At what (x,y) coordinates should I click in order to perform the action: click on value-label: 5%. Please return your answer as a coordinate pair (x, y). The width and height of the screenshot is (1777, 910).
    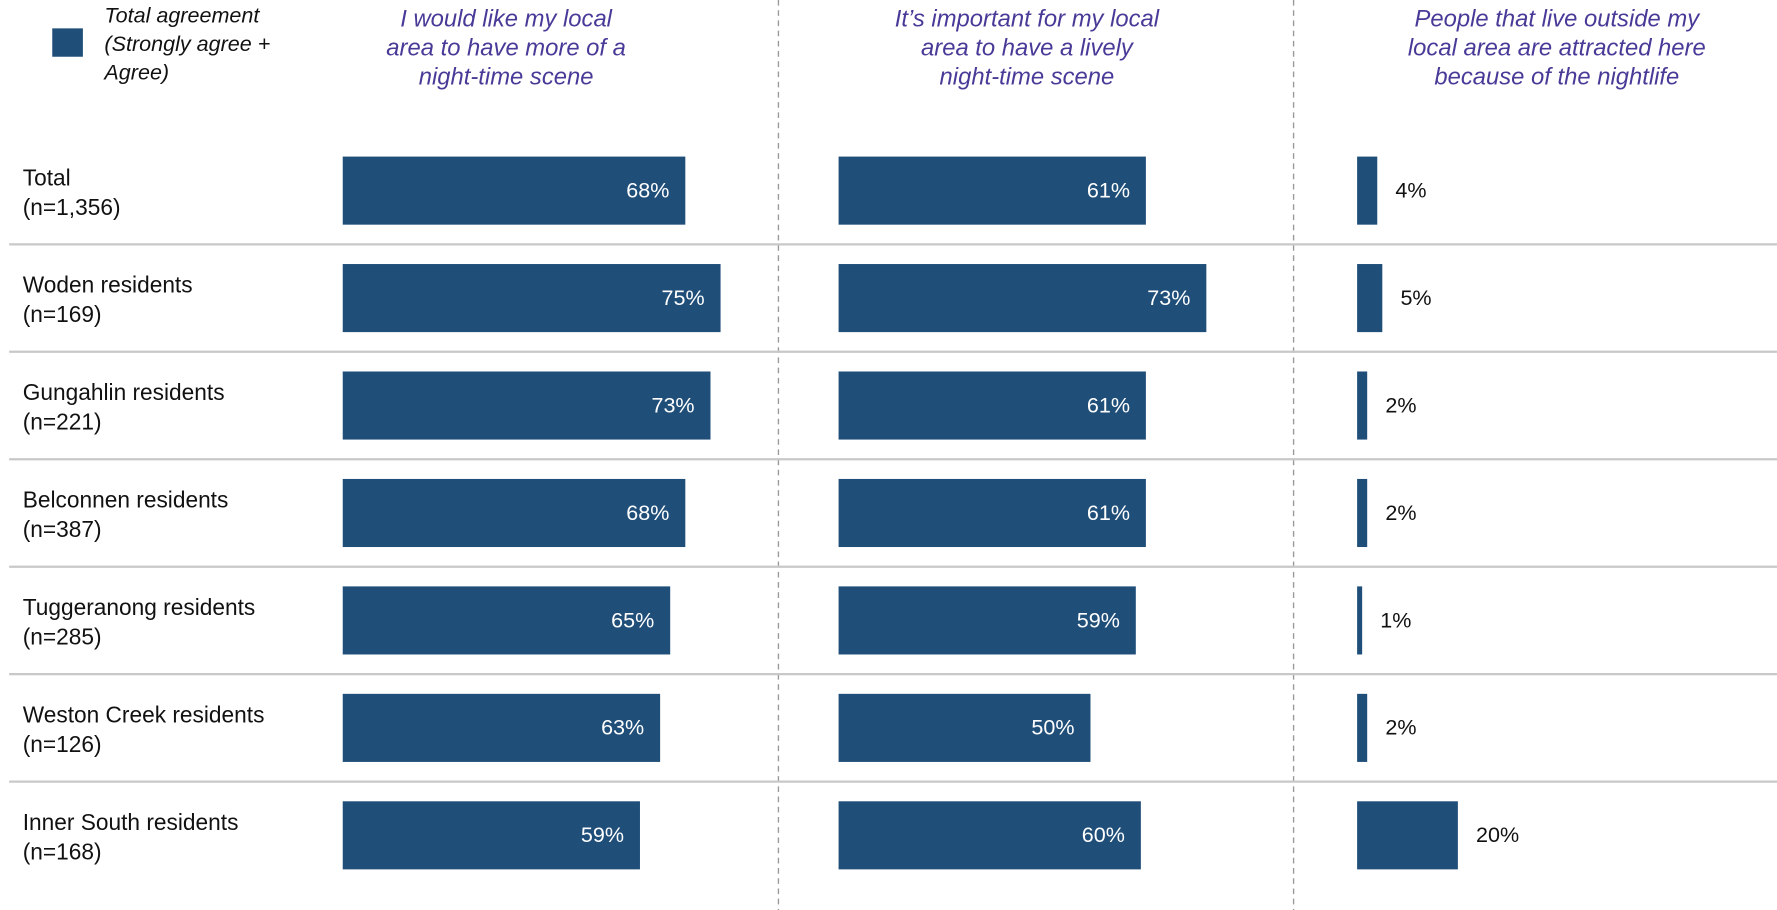
    Looking at the image, I should click on (1415, 297).